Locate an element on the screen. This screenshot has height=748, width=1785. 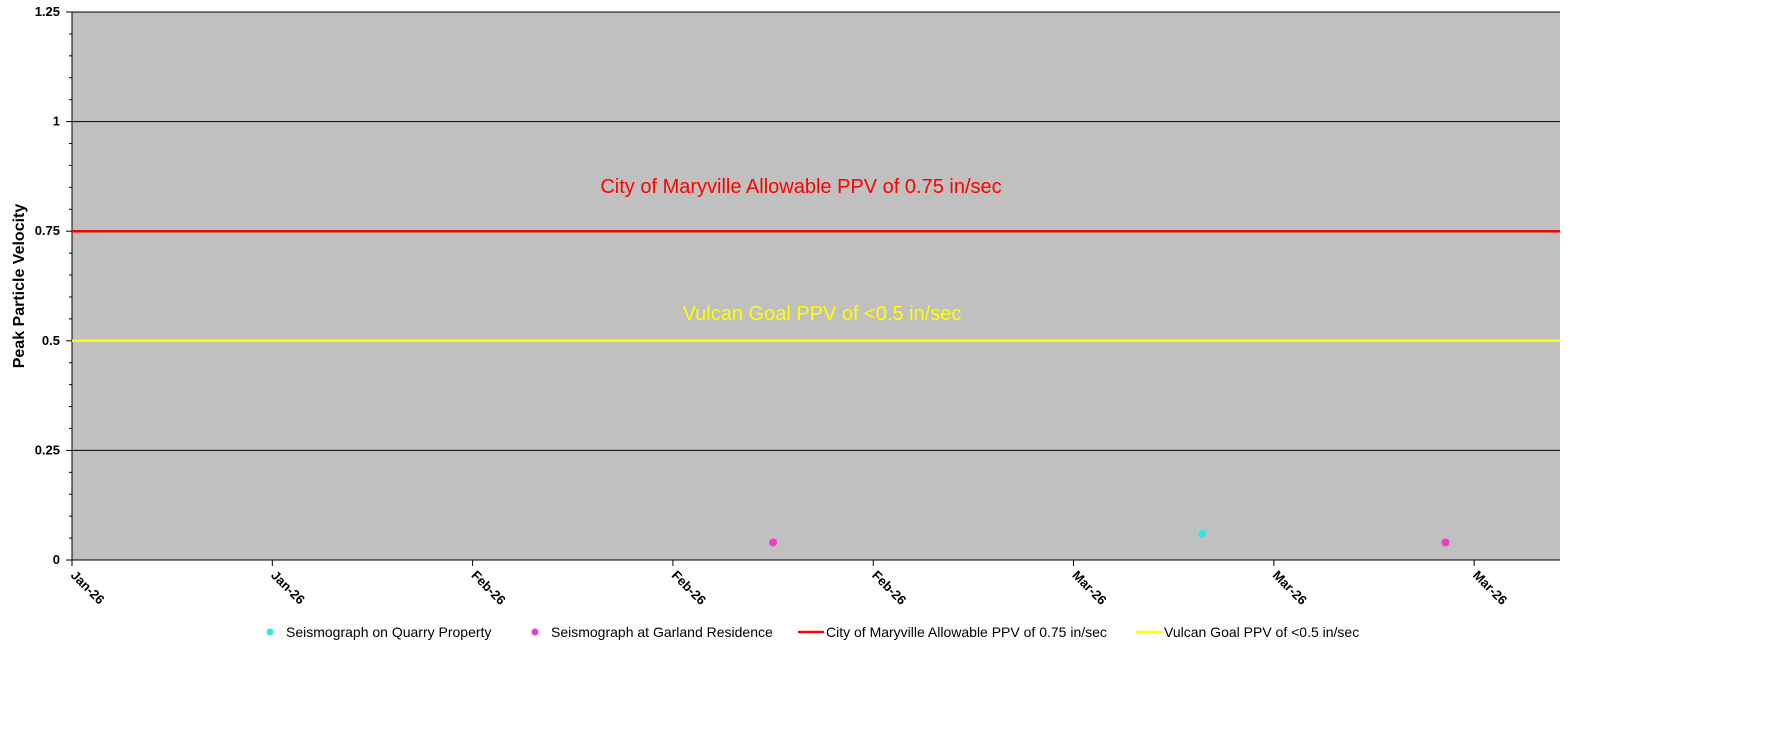
y-tick-label: 1.25 is located at coordinates (47, 11).